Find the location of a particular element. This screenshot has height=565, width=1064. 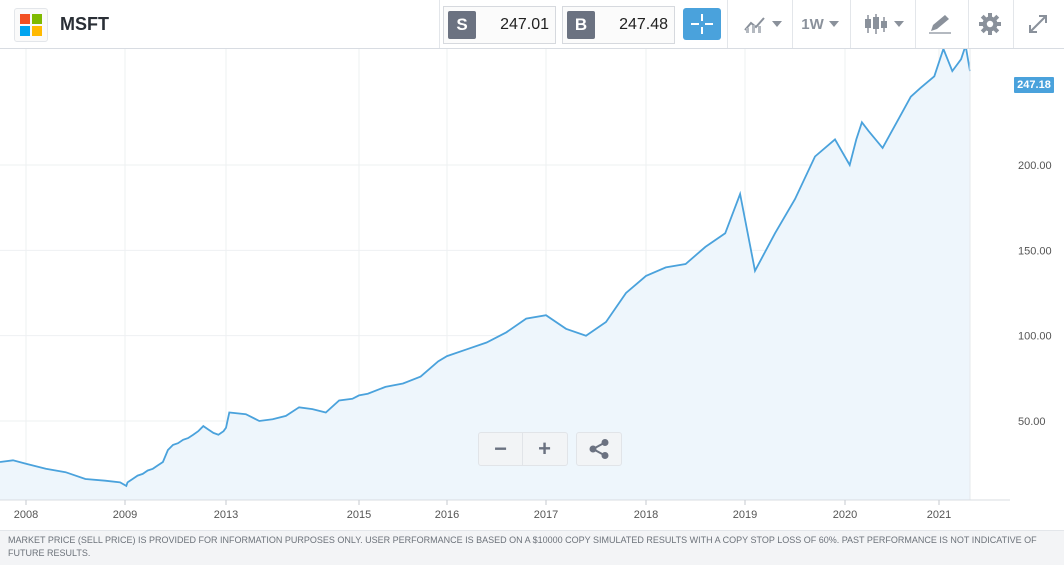

sell-price: 247.01 is located at coordinates (524, 24).